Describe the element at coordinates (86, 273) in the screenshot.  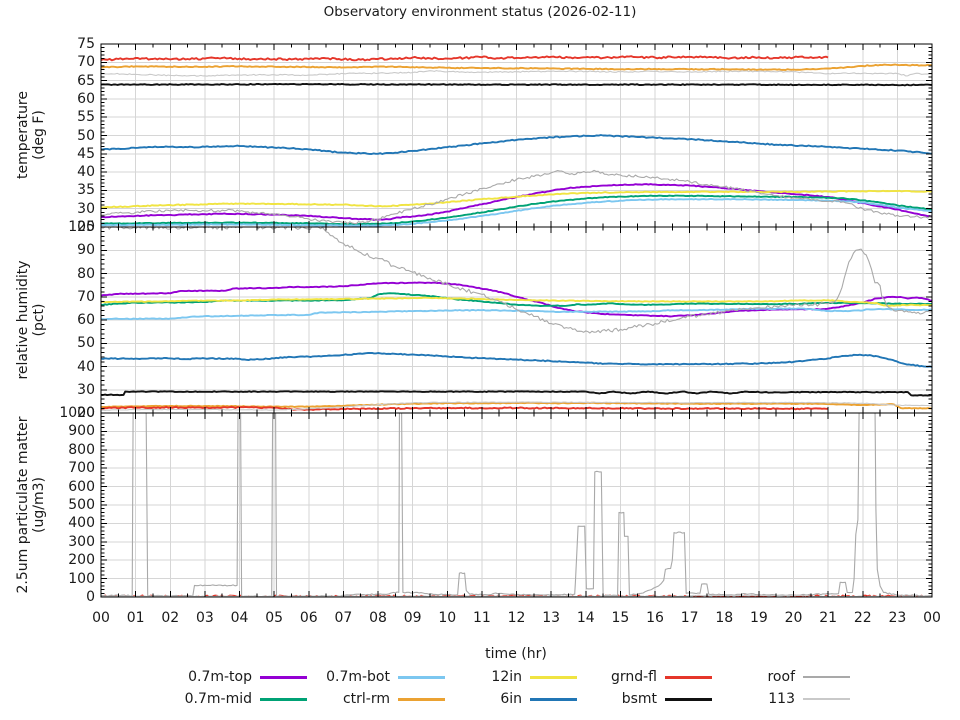
I see `y-tick-label: 80` at that location.